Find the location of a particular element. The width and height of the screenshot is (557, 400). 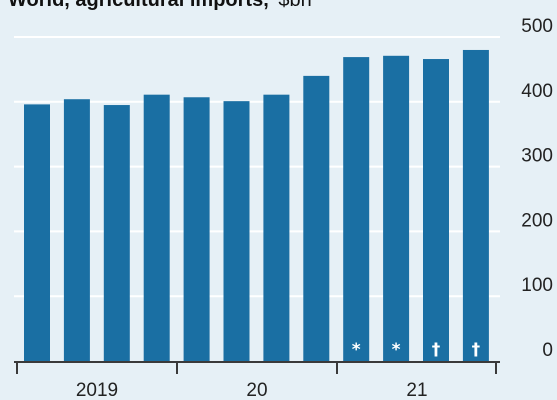

x-axis: 2019 20 21 is located at coordinates (257, 380).